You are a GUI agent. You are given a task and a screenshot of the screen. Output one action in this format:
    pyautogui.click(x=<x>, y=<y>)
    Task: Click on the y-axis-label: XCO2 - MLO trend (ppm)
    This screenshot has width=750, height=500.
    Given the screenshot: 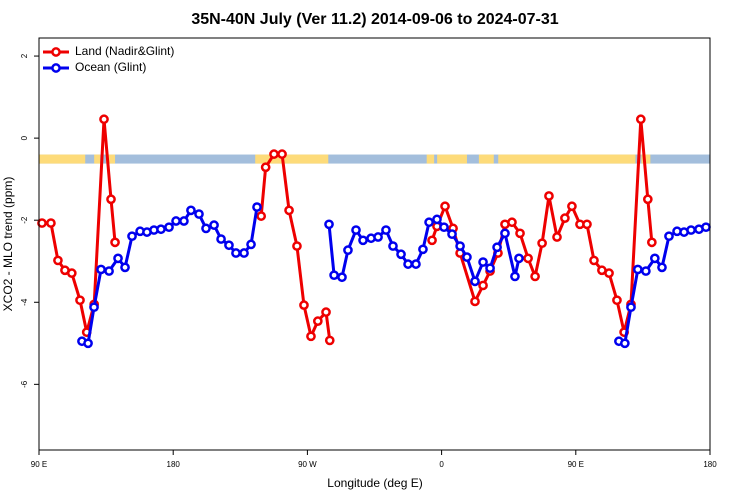 What is the action you would take?
    pyautogui.click(x=8, y=244)
    